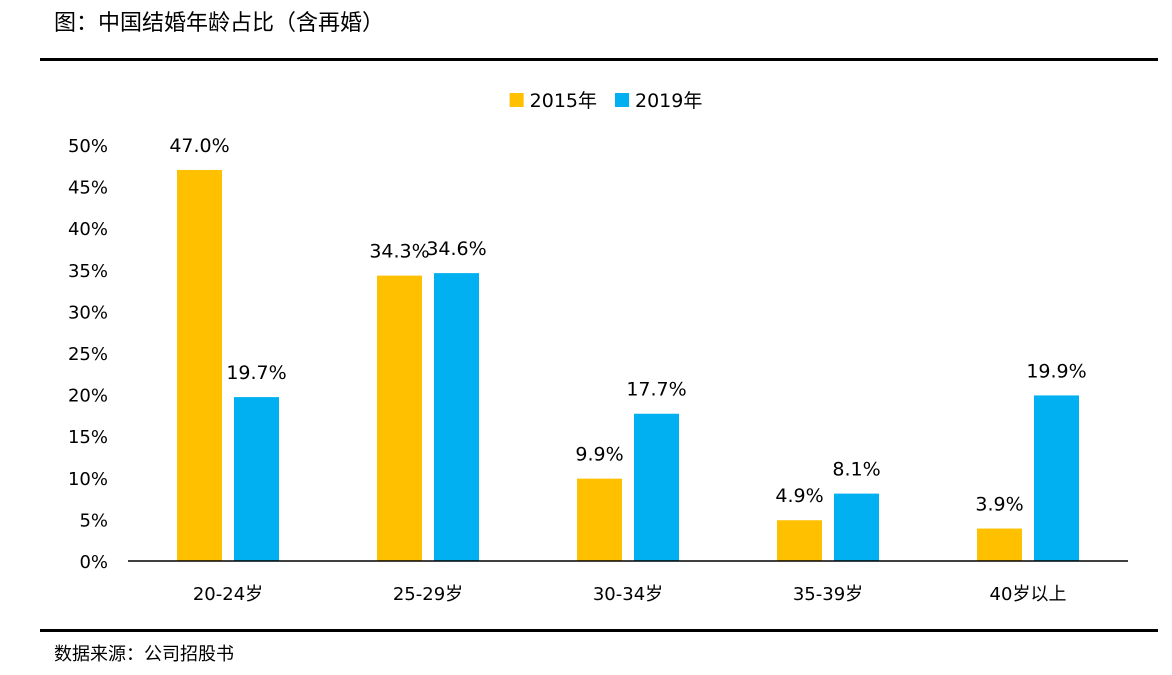 Image resolution: width=1172 pixels, height=675 pixels. I want to click on bottom-rule, so click(599, 630).